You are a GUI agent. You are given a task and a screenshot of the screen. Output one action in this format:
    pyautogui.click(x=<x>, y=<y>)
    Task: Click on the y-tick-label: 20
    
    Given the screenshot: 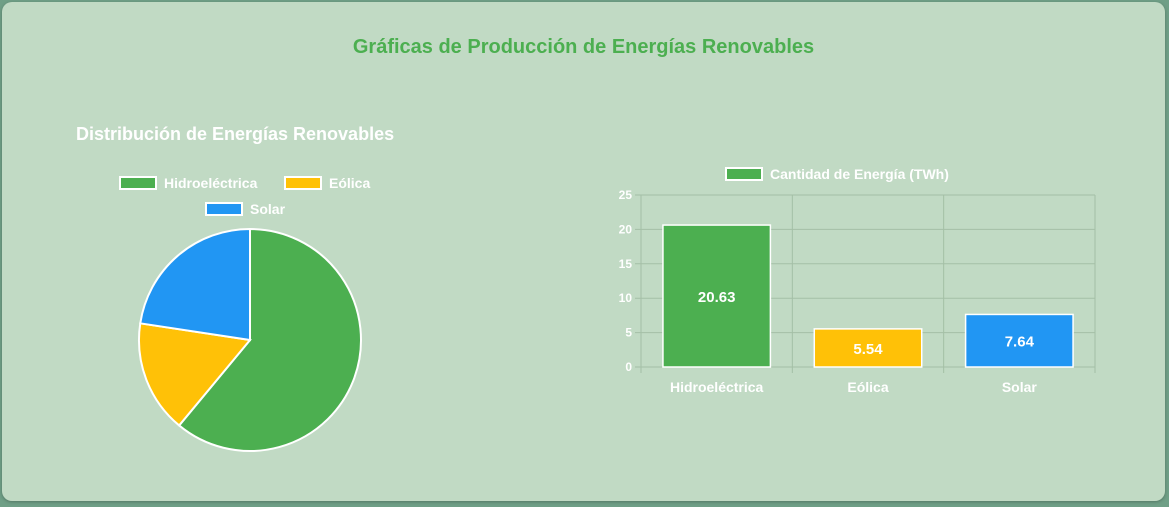 What is the action you would take?
    pyautogui.click(x=626, y=229)
    